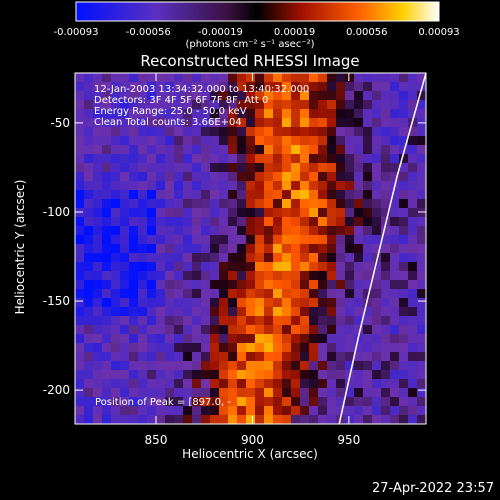  What do you see at coordinates (20, 247) in the screenshot?
I see `y-axis-label: Heliocentric Y (arcsec)` at bounding box center [20, 247].